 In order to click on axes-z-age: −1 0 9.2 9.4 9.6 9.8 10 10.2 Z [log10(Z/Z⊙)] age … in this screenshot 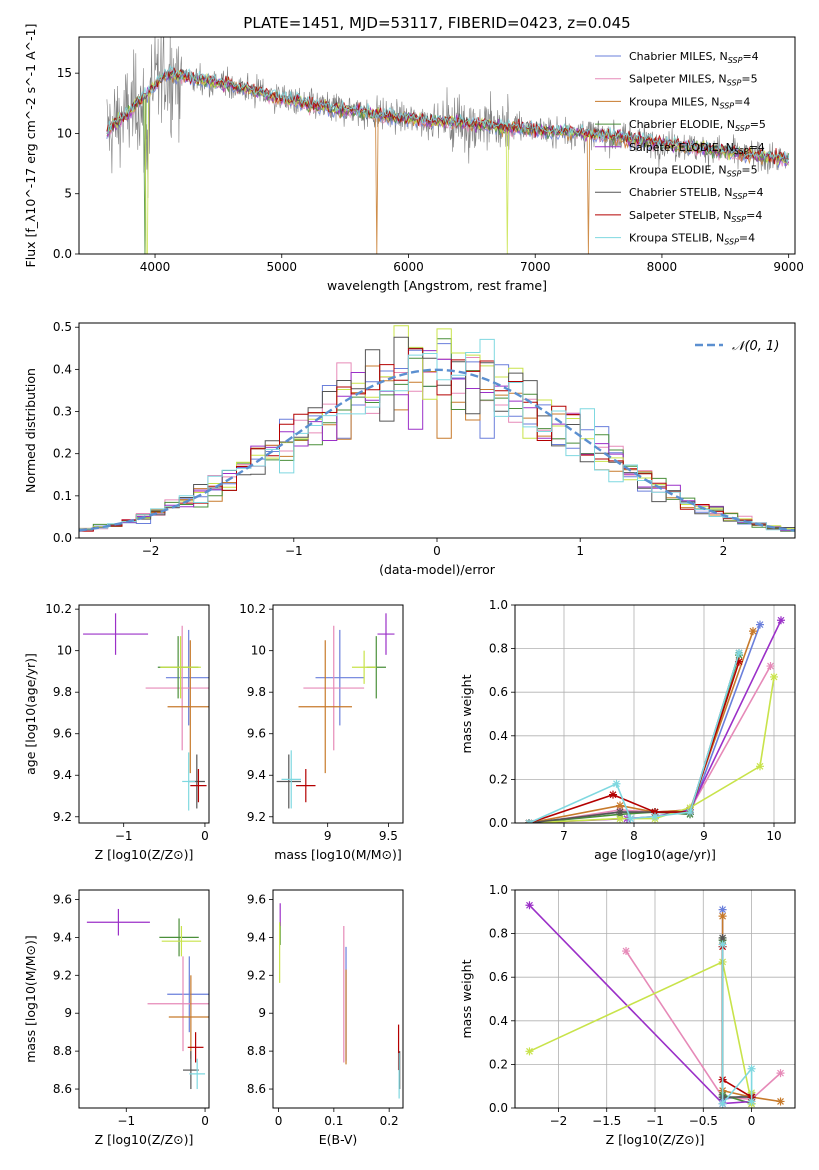, I will do `click(116, 732)`.